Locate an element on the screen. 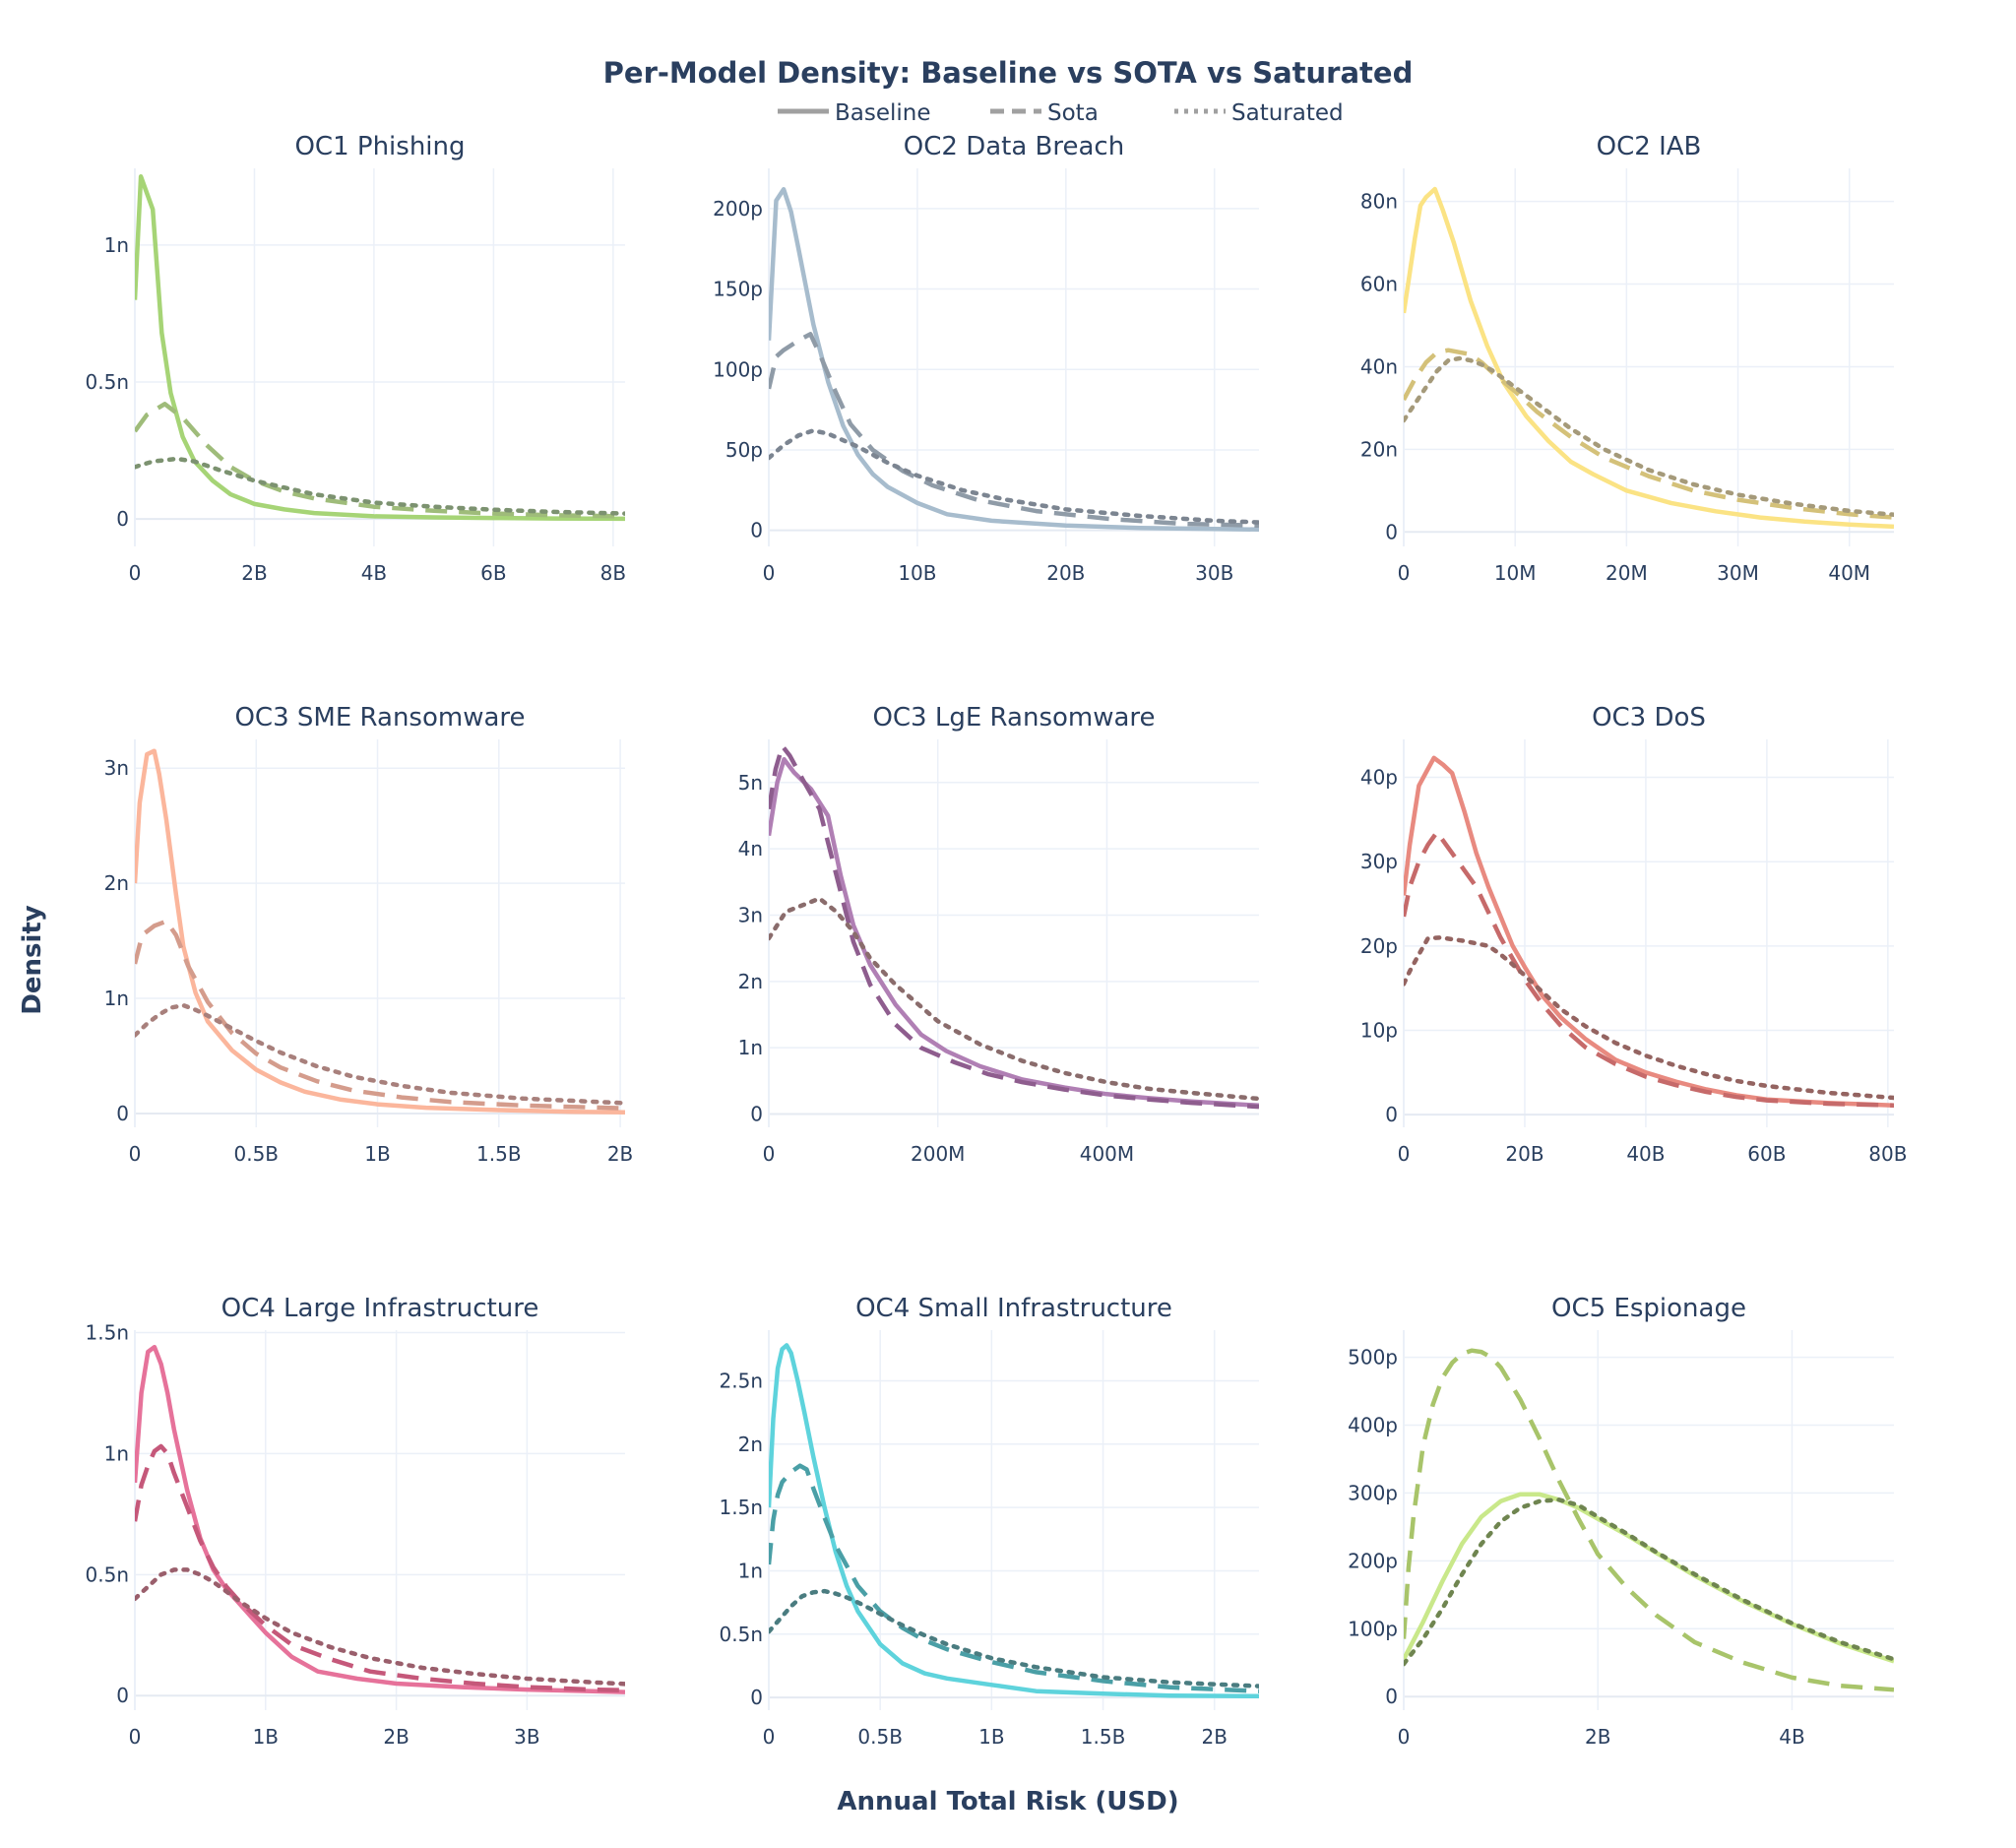  subplot-title-oc1-phishing: OC1 Phishing is located at coordinates (379, 146).